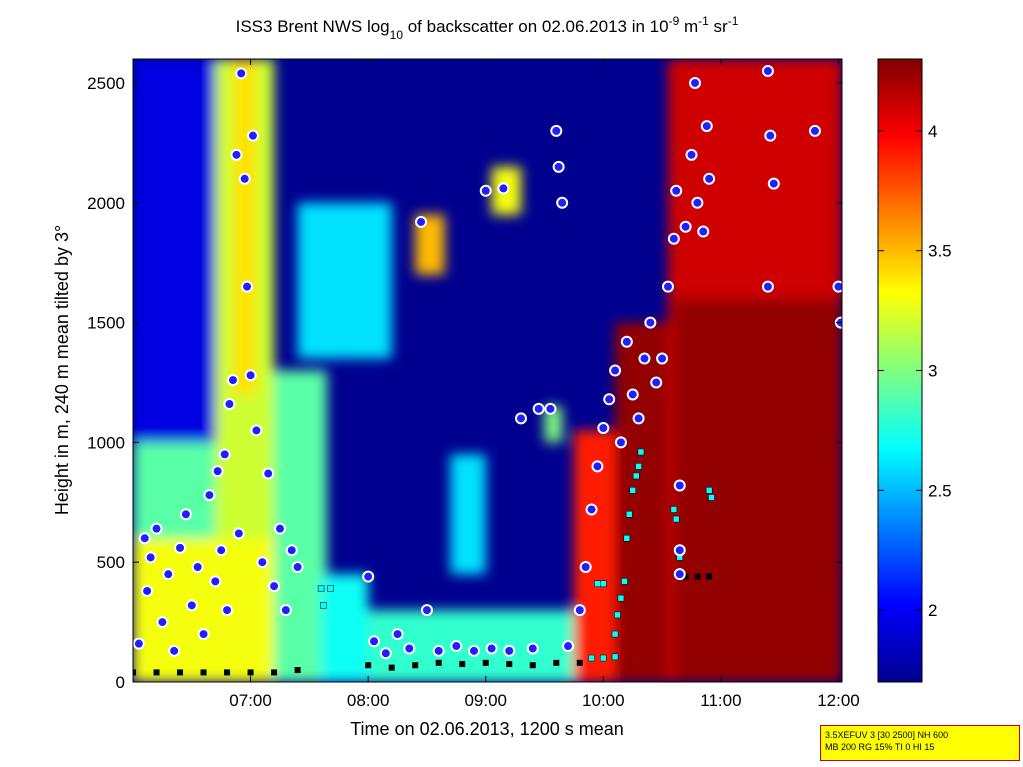  I want to click on colorbar: 2 2.5 3 3.5 4, so click(914, 370).